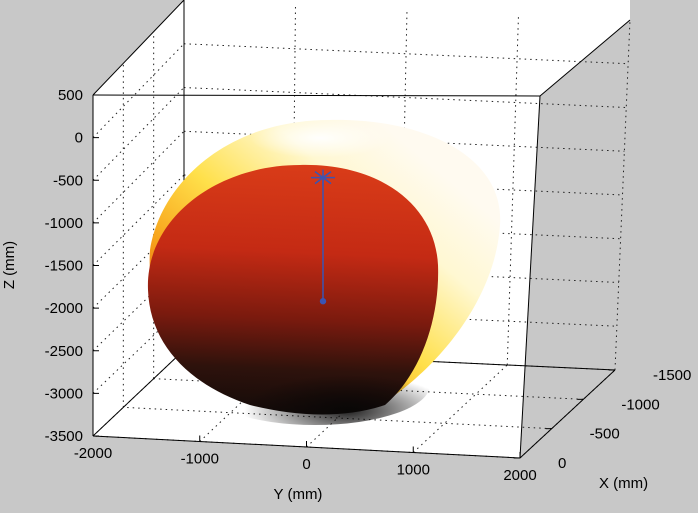 The height and width of the screenshot is (513, 698). Describe the element at coordinates (64, 266) in the screenshot. I see `z-tick-label: -1500` at that location.